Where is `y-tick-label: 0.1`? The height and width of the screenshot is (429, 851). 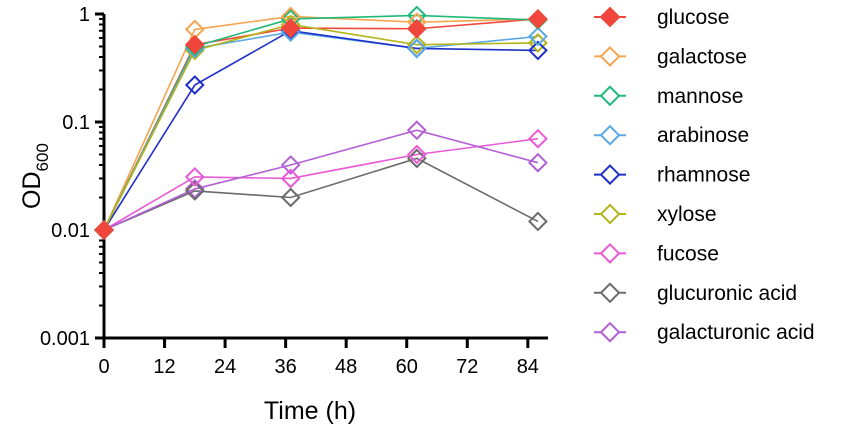 y-tick-label: 0.1 is located at coordinates (76, 123).